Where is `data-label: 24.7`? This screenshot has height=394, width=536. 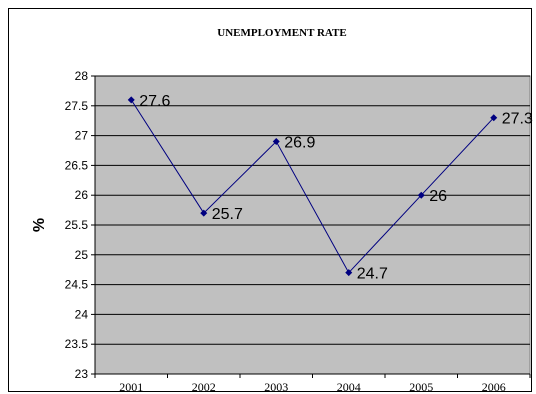
data-label: 24.7 is located at coordinates (372, 274).